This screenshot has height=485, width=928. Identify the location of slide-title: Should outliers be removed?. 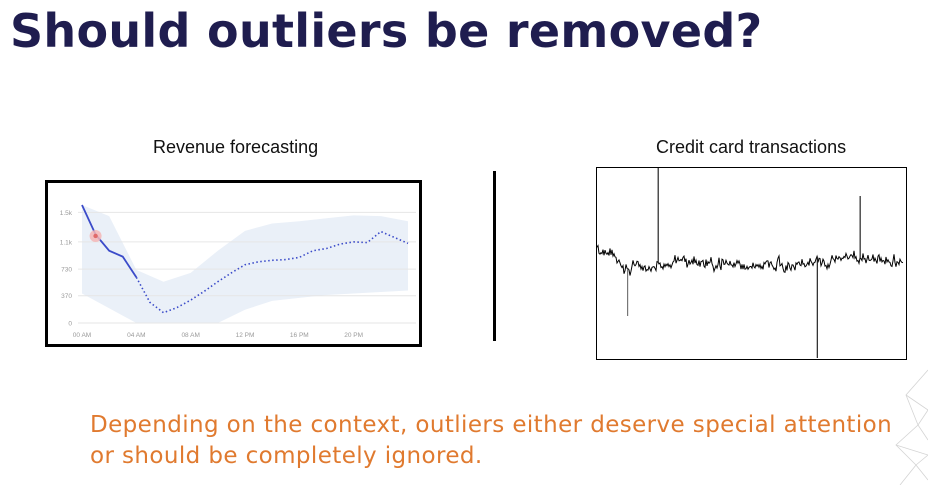
(386, 31).